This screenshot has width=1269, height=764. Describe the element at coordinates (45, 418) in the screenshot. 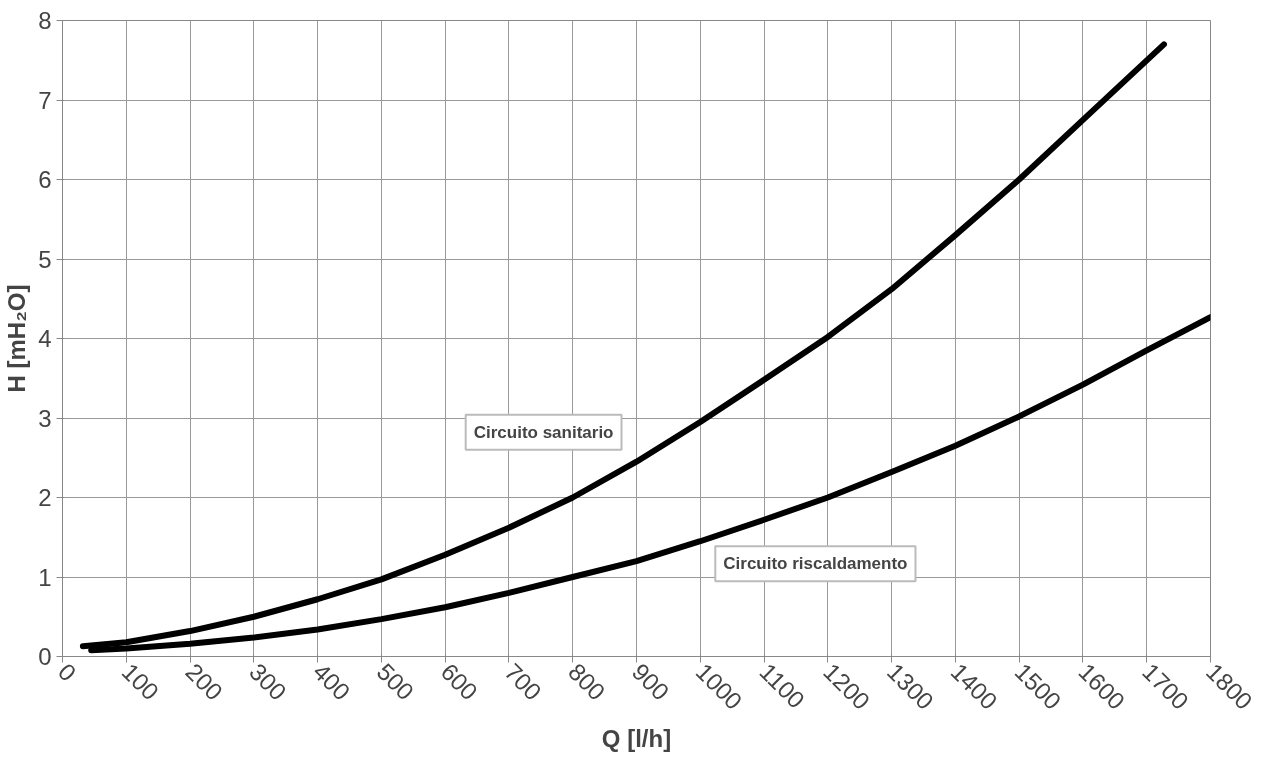

I see `y-tick-label: 3` at that location.